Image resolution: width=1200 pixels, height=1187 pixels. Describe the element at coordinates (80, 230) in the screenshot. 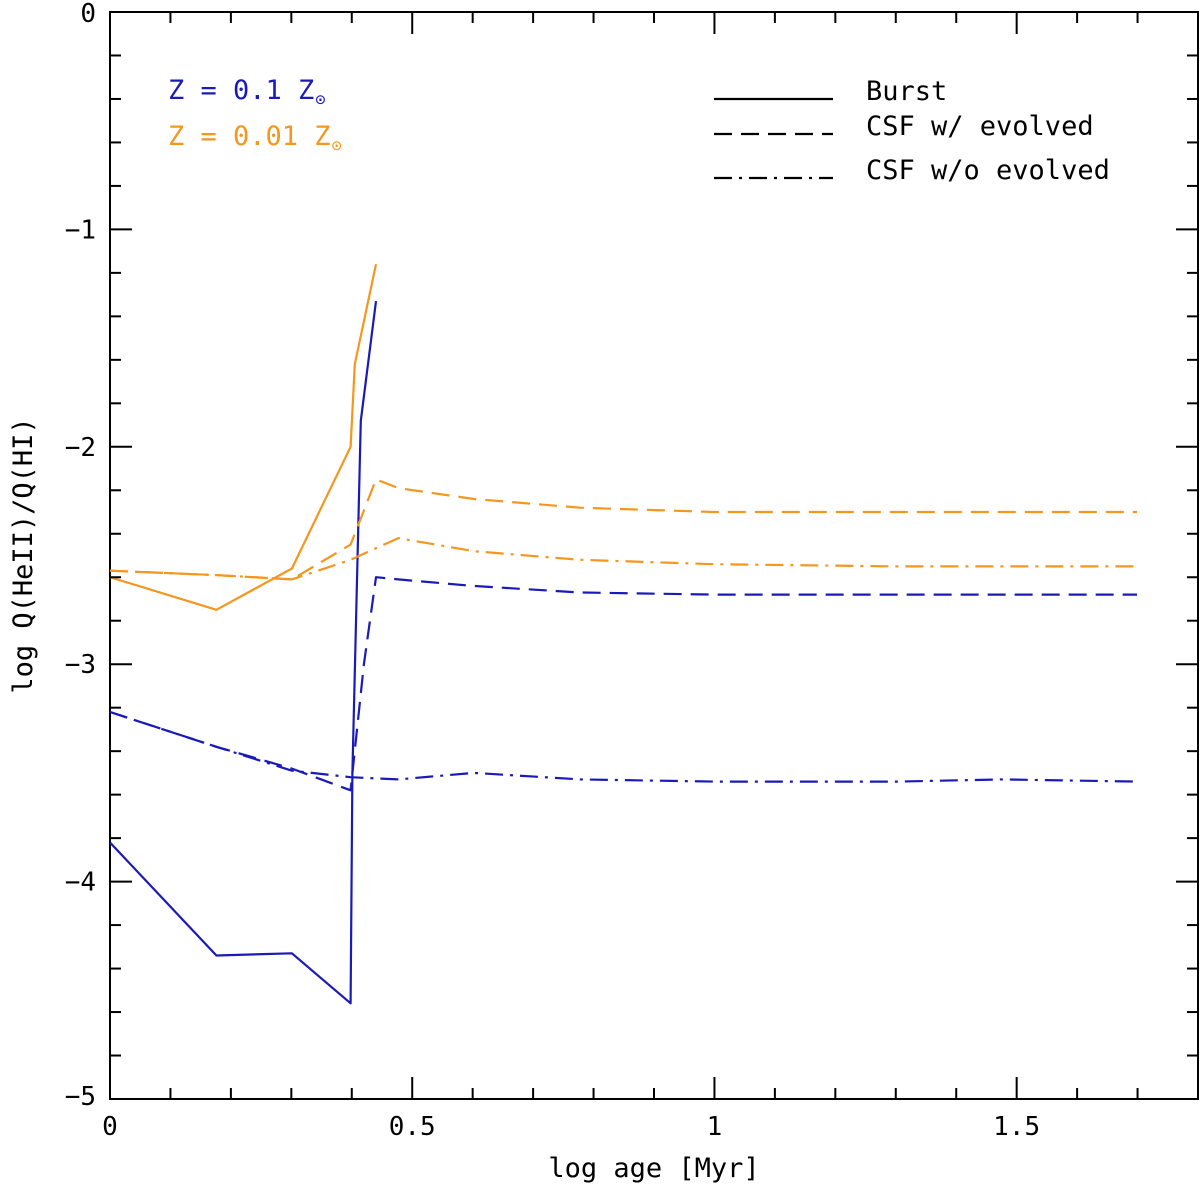

I see `y-tick-label: −1` at that location.